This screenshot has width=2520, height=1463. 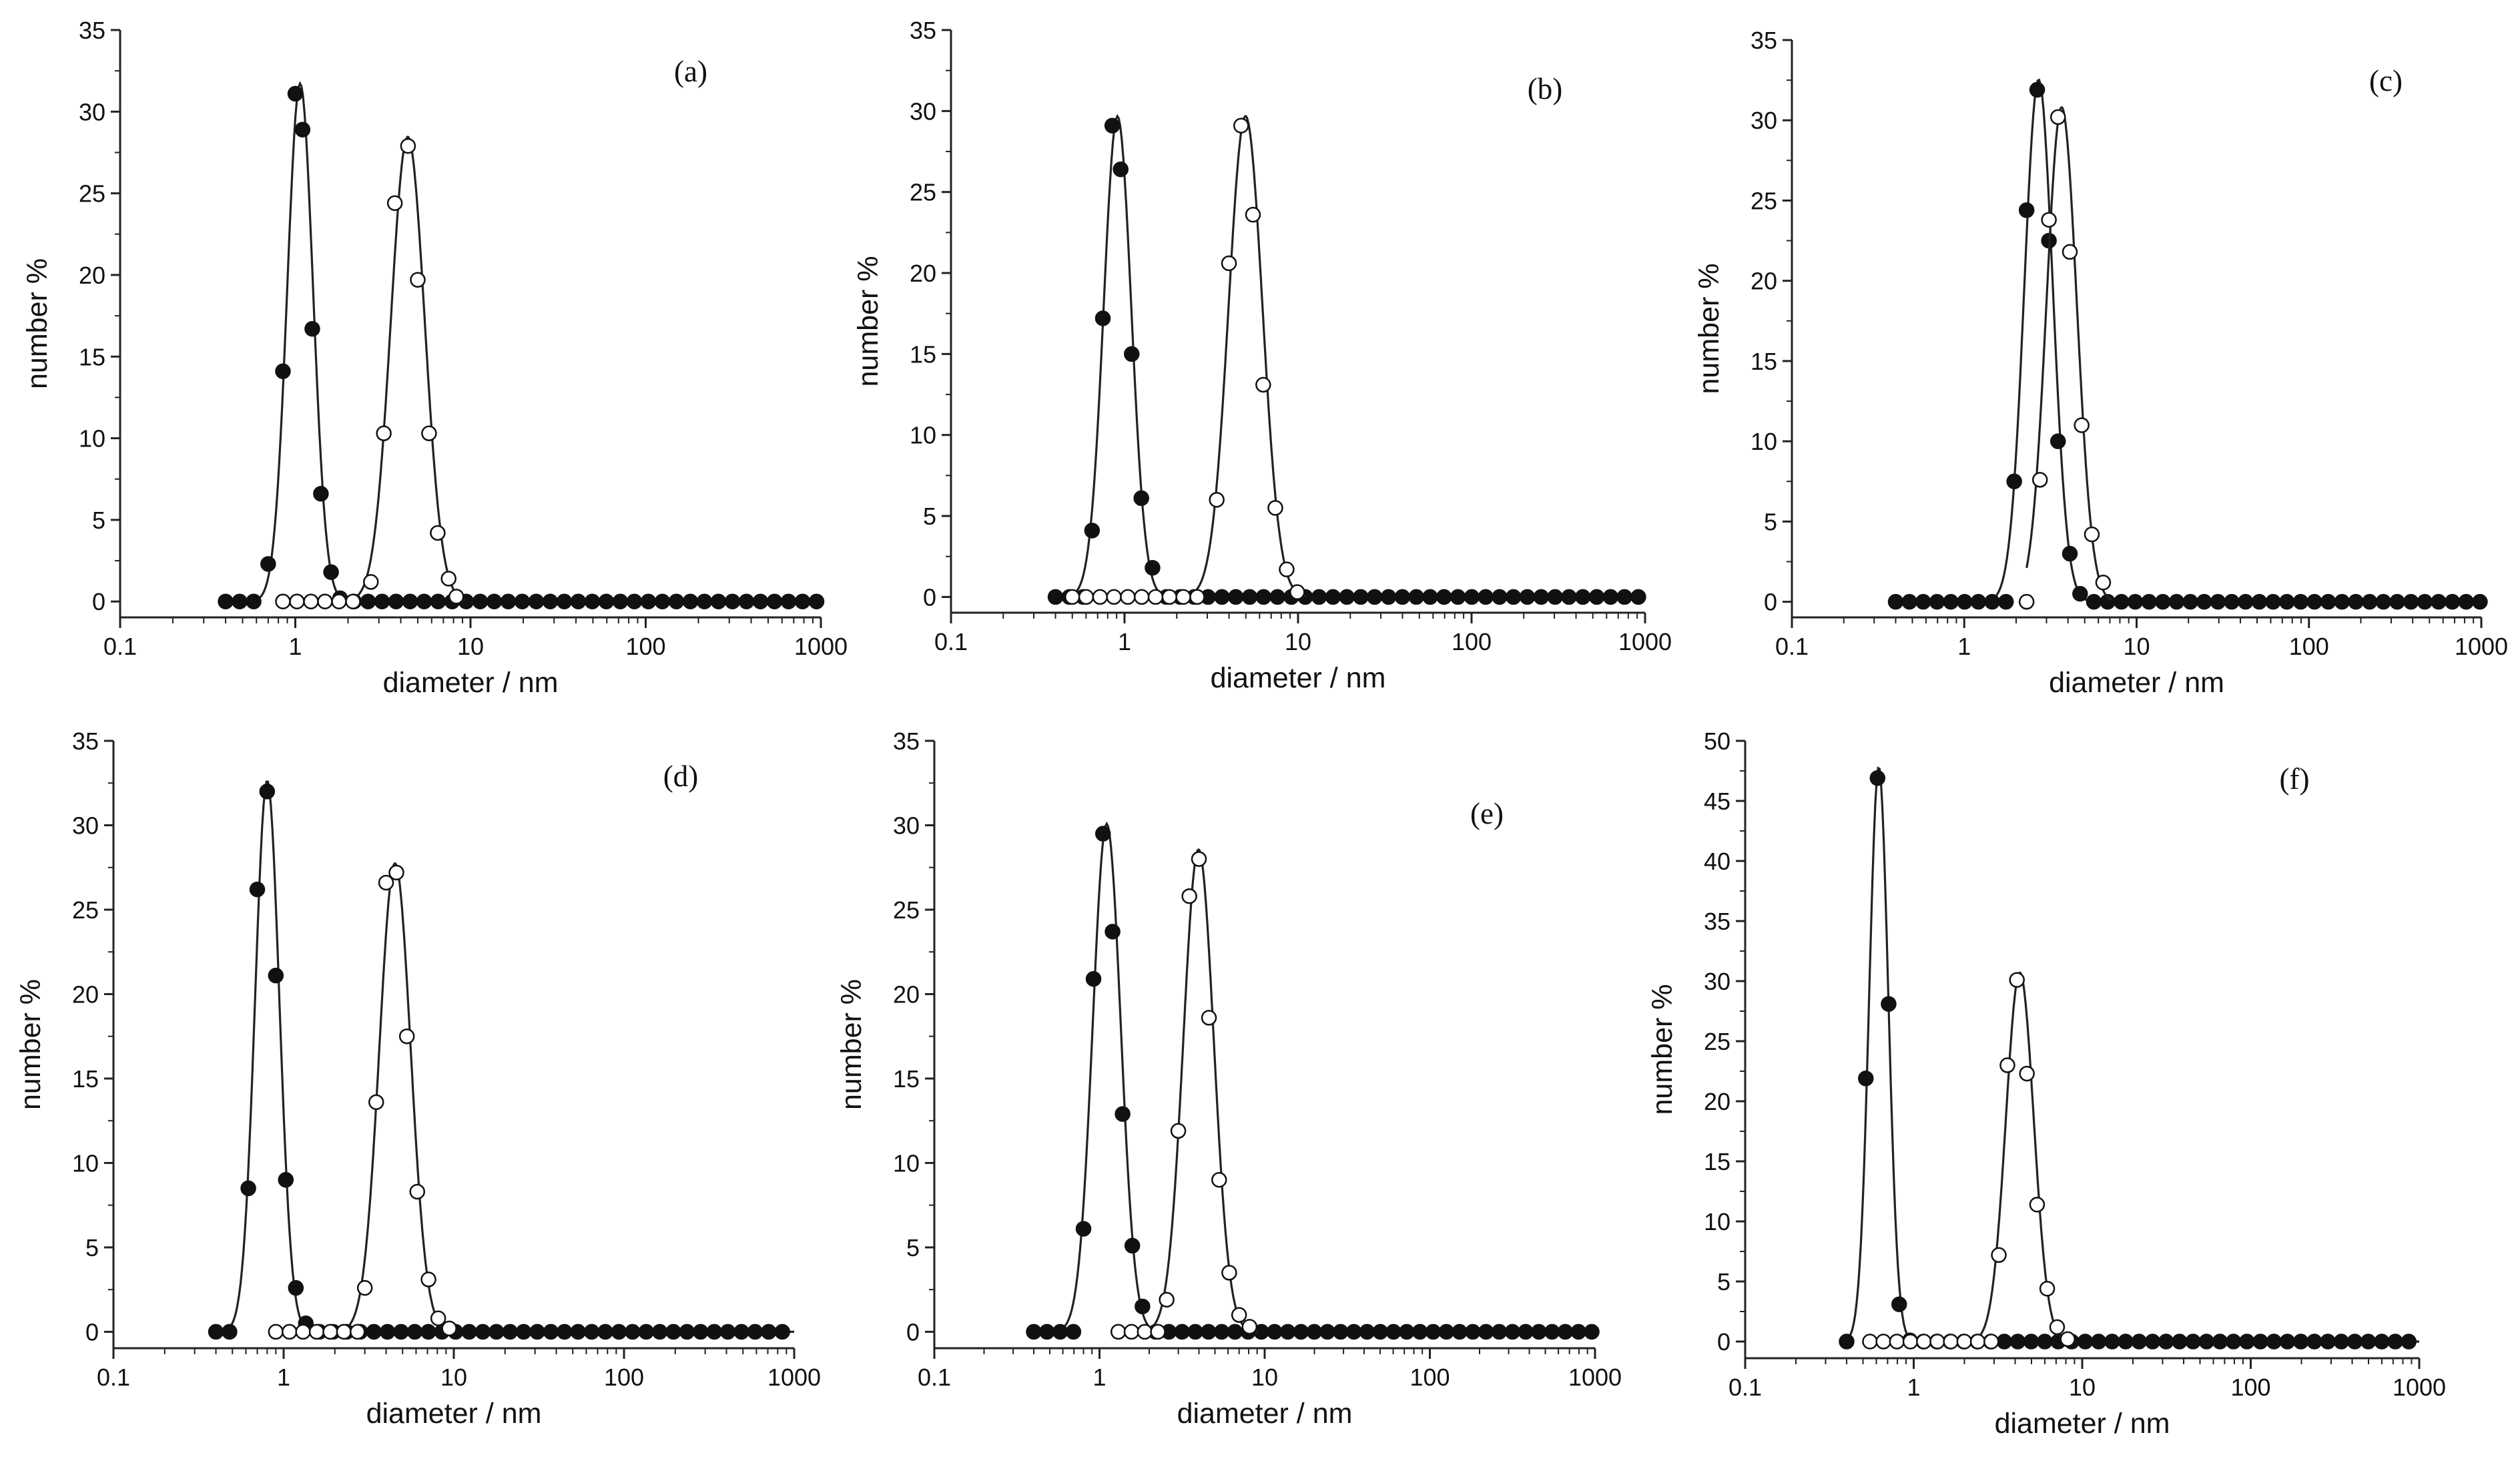 I want to click on y-tick-label: 5, so click(x=1723, y=1281).